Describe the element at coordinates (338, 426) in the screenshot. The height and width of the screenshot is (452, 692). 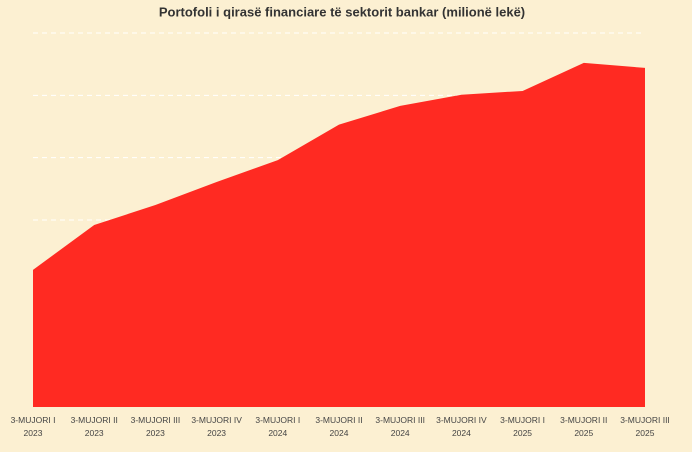
I see `x-tick-label: 3-MUJORI II 2024` at that location.